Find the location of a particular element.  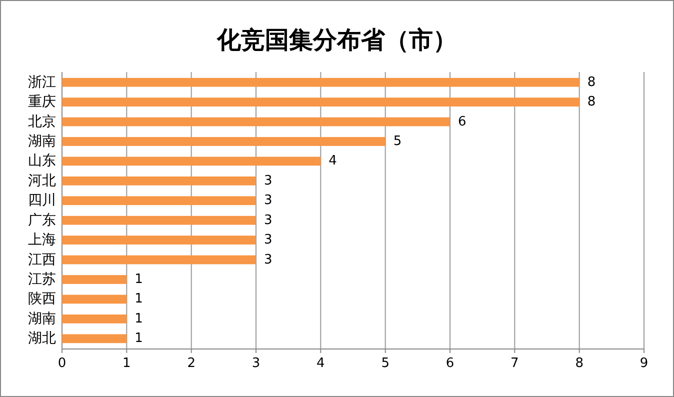

x-tick-label: 8 is located at coordinates (579, 363).